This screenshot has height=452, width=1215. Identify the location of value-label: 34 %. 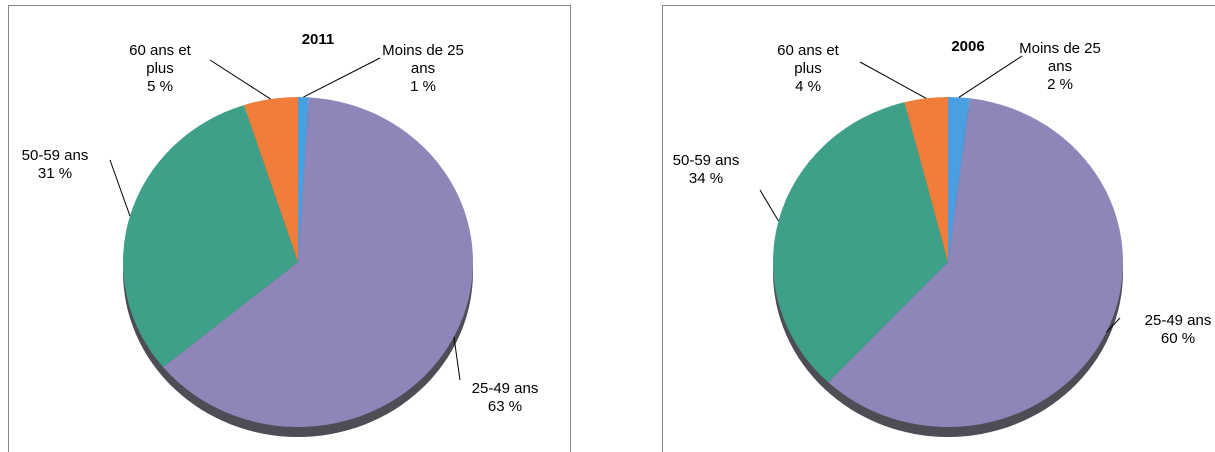
(706, 178).